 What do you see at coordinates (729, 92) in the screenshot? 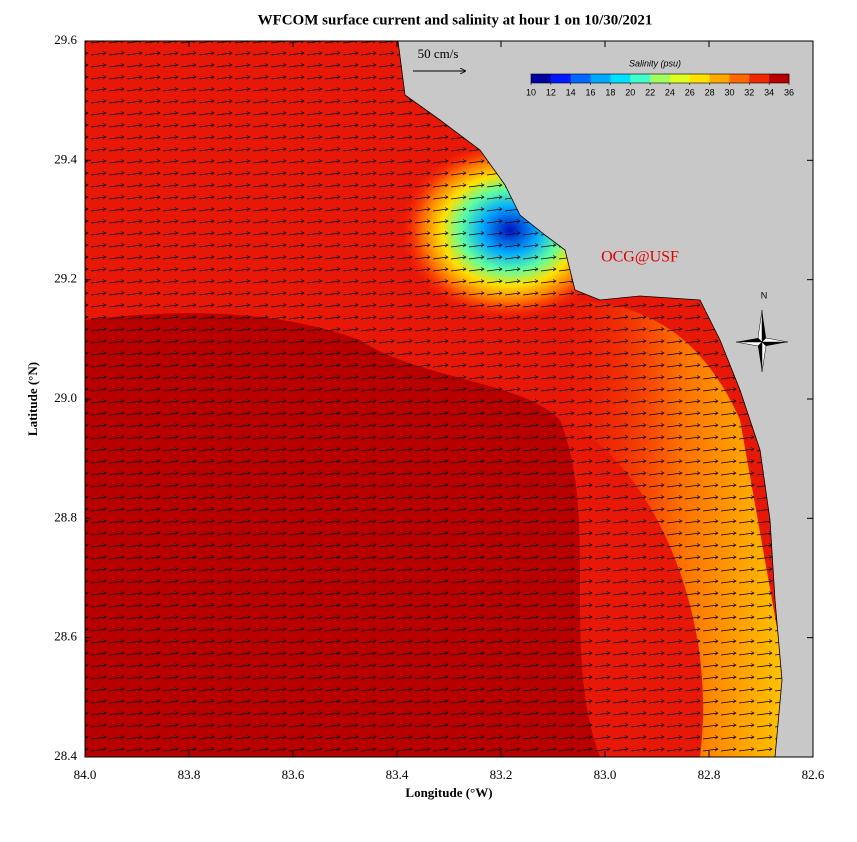
I see `colorbar-tick-label: 30` at bounding box center [729, 92].